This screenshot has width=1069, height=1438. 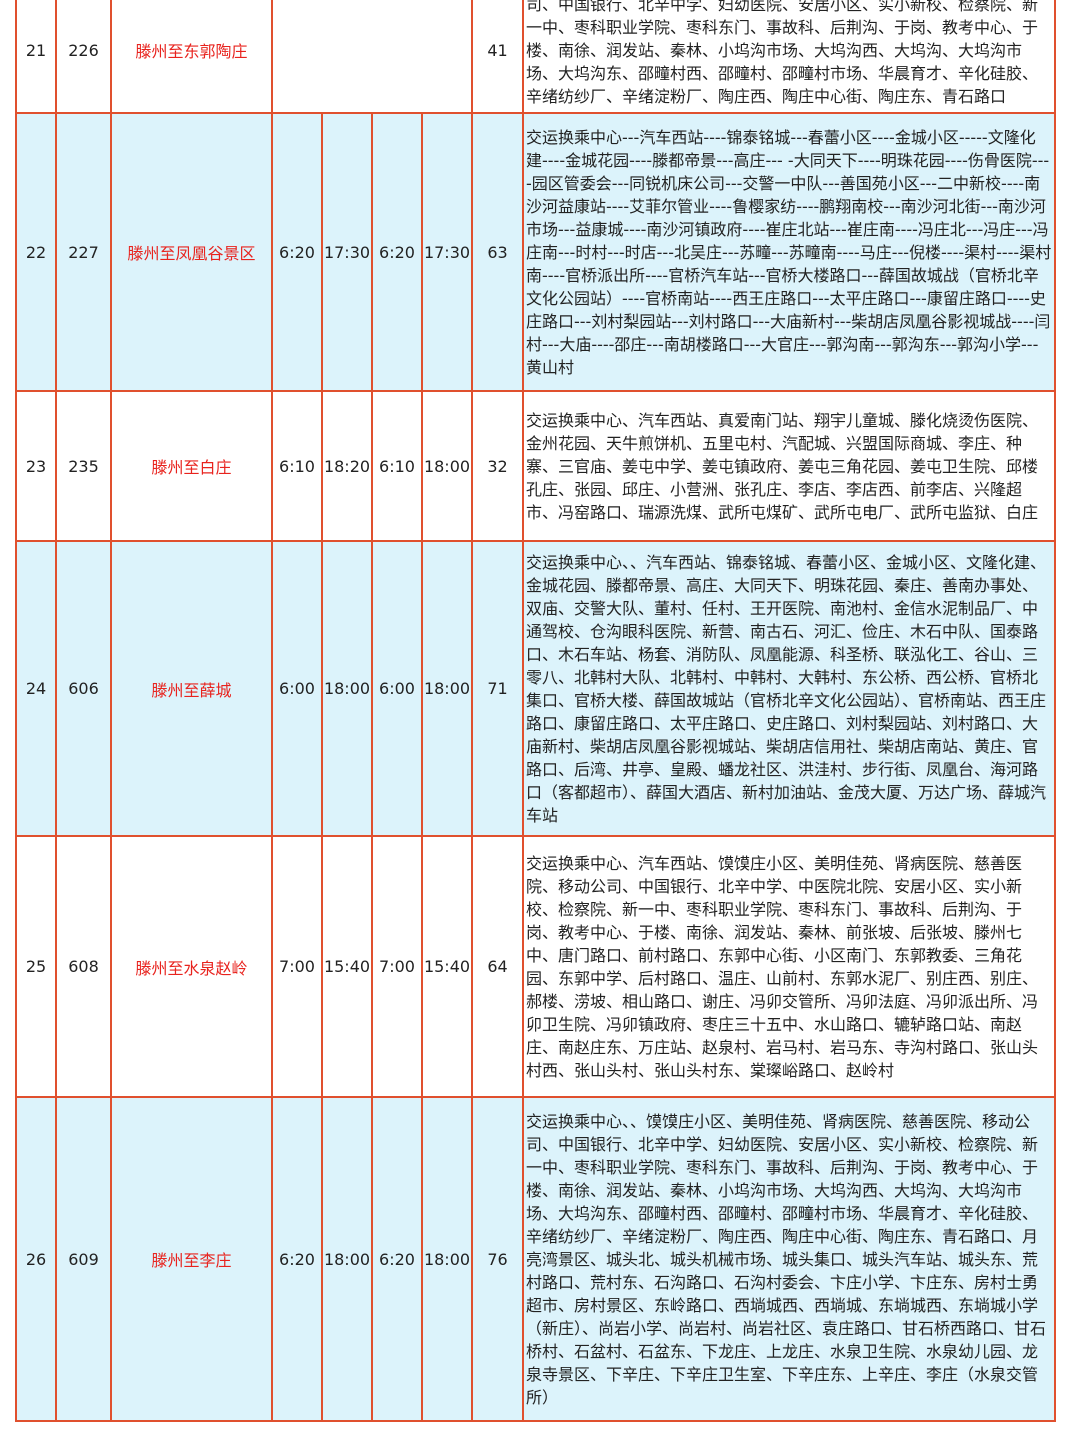 I want to click on stop-count-cell: 41, so click(x=497, y=57).